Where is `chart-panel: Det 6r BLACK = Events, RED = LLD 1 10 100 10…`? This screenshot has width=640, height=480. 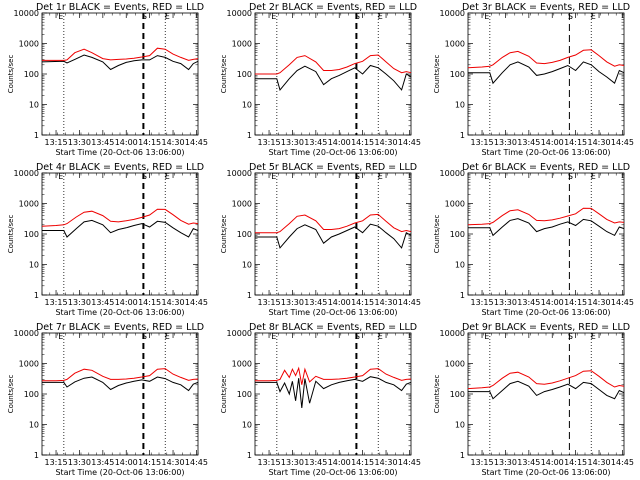
chart-panel: Det 6r BLACK = Events, RED = LLD 1 10 100 10… is located at coordinates (533, 239).